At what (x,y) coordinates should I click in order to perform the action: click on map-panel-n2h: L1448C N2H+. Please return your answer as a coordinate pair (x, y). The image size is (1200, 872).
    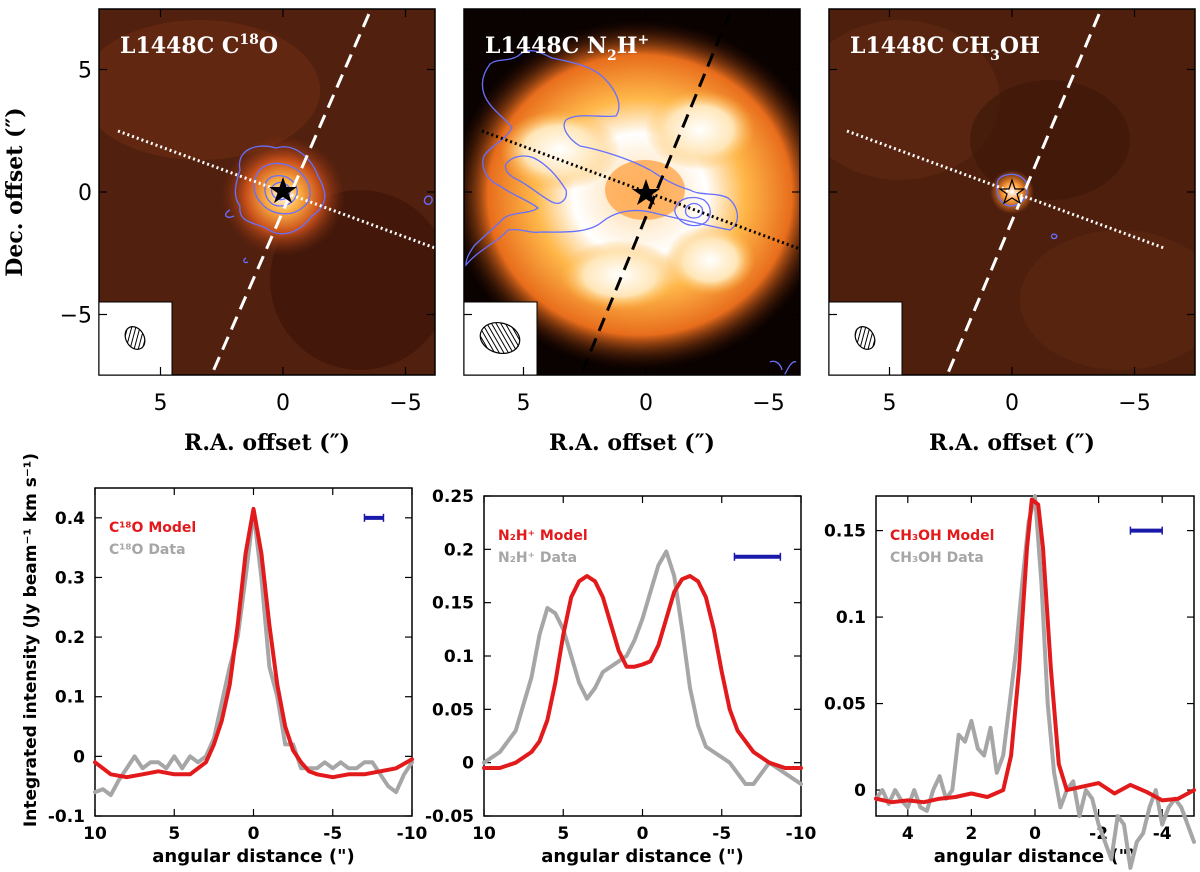
    Looking at the image, I should click on (632, 192).